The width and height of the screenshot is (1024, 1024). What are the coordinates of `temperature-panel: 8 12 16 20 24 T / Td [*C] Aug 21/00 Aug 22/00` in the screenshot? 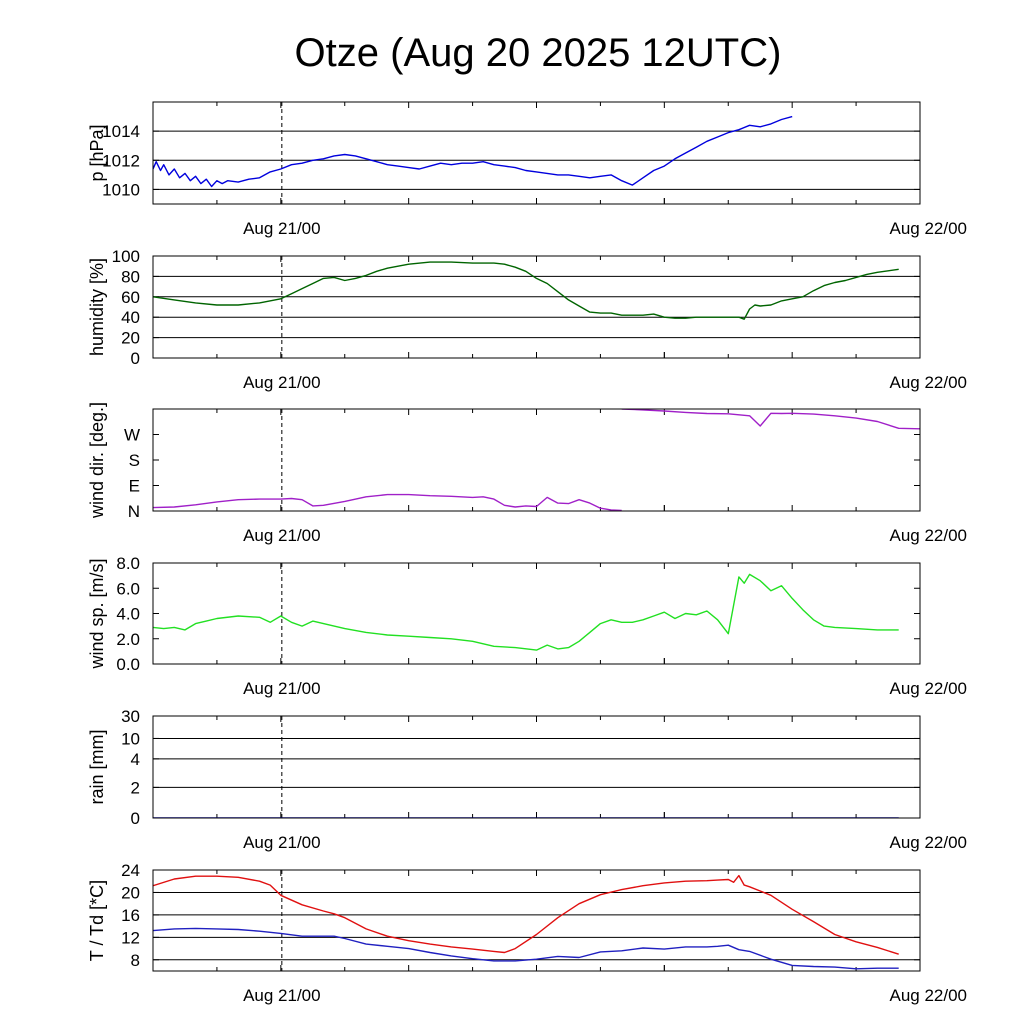 It's located at (527, 933).